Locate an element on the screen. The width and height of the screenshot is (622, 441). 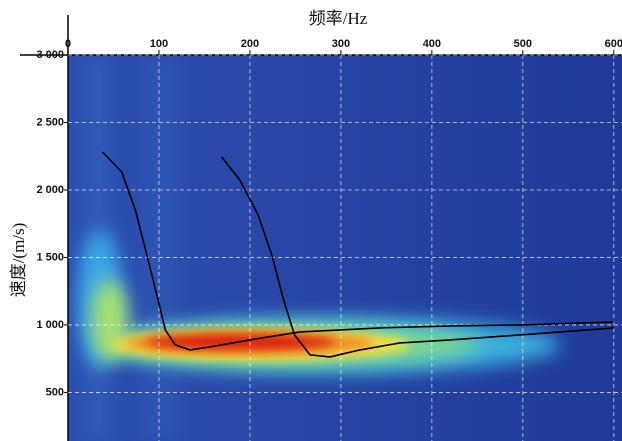
x-tick-label: 500 is located at coordinates (523, 44).